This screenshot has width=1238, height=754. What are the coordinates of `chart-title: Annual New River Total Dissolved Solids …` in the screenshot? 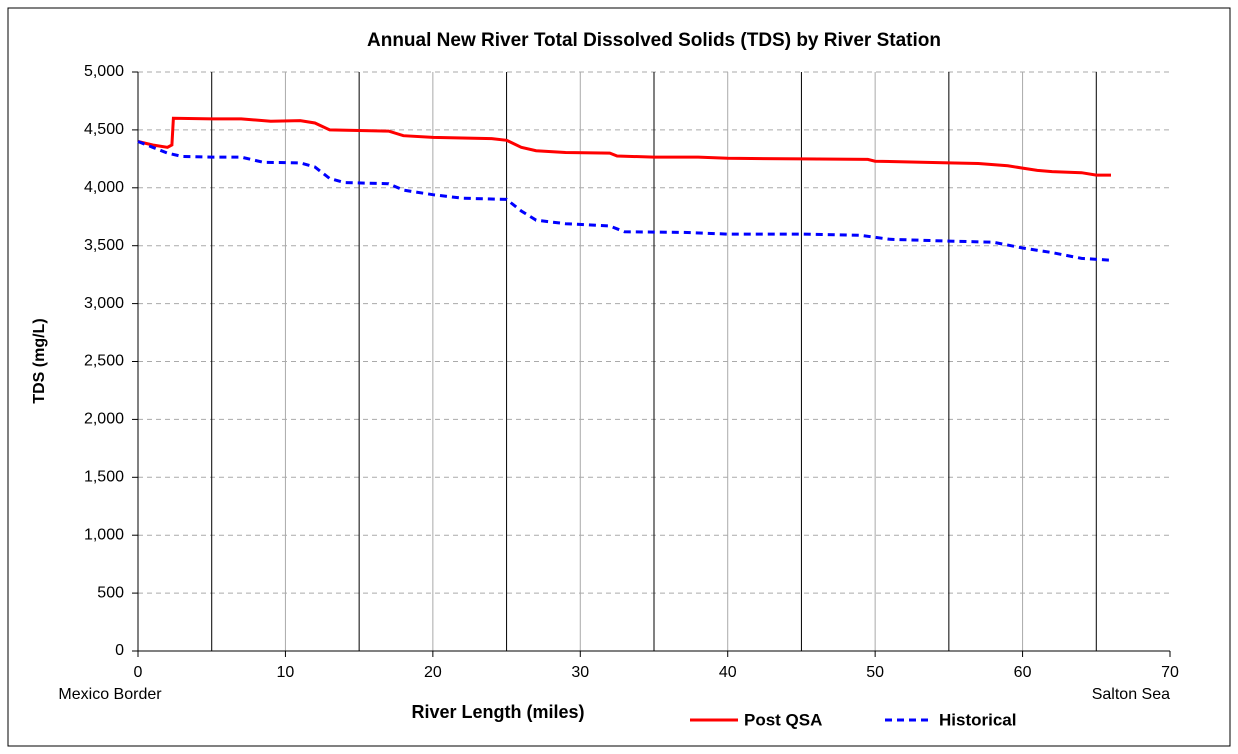 It's located at (654, 40).